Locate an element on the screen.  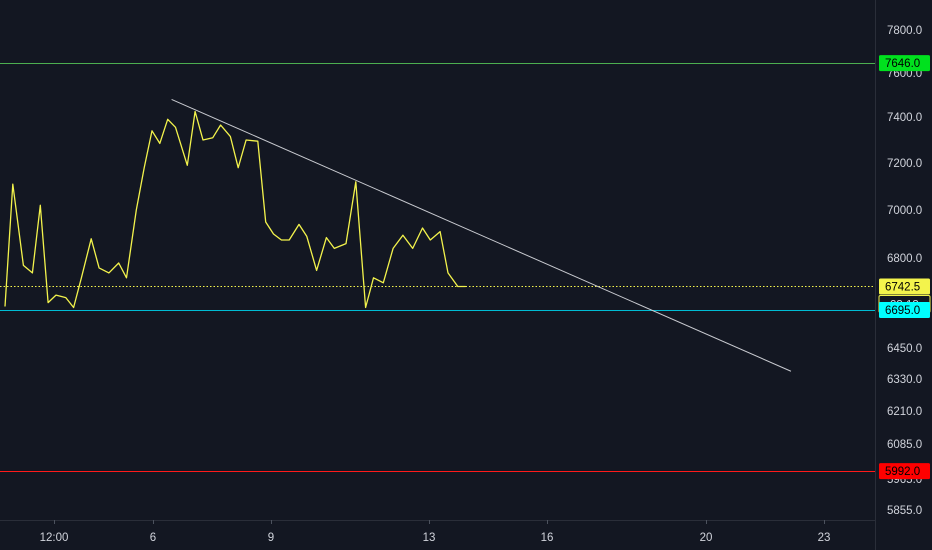
y-tick-label-11: 5855.0 is located at coordinates (904, 511).